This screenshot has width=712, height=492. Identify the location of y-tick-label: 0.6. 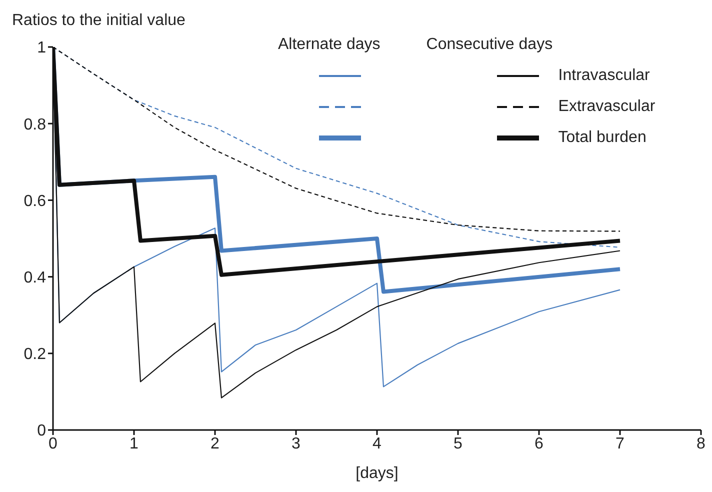
(35, 201).